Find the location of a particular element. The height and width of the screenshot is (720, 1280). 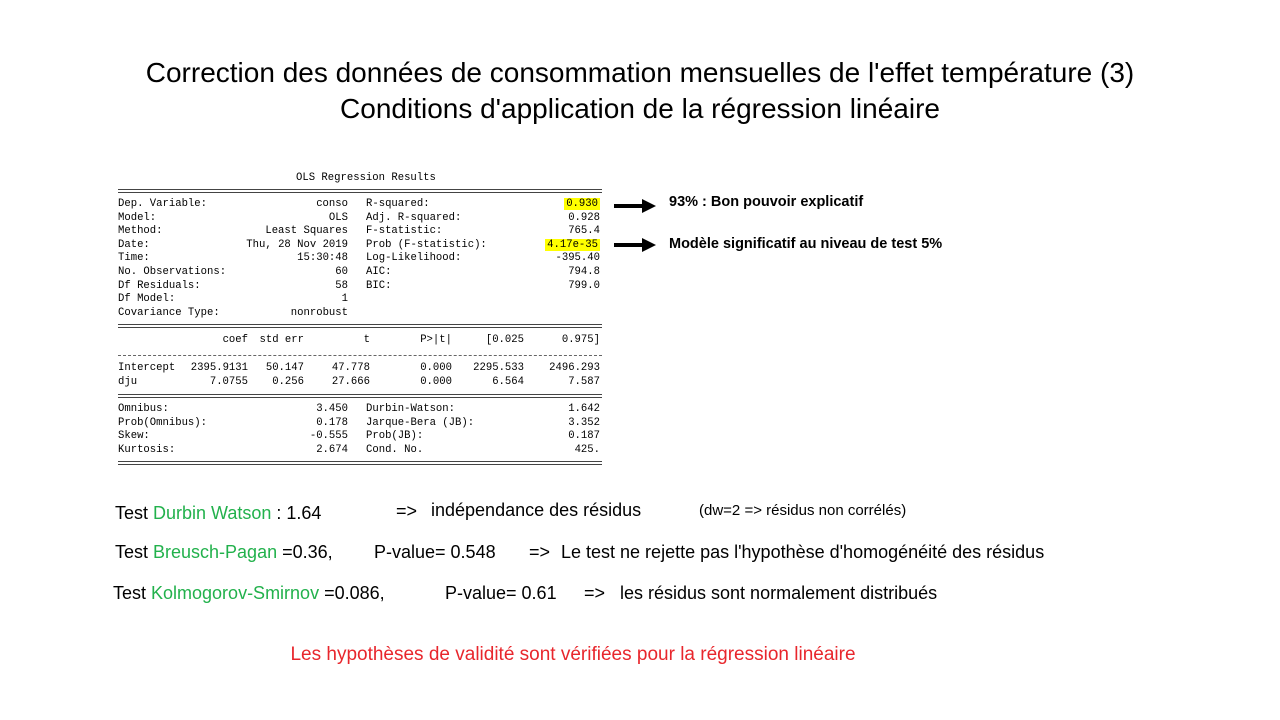

stat-label: Omnibus: is located at coordinates (143, 409).